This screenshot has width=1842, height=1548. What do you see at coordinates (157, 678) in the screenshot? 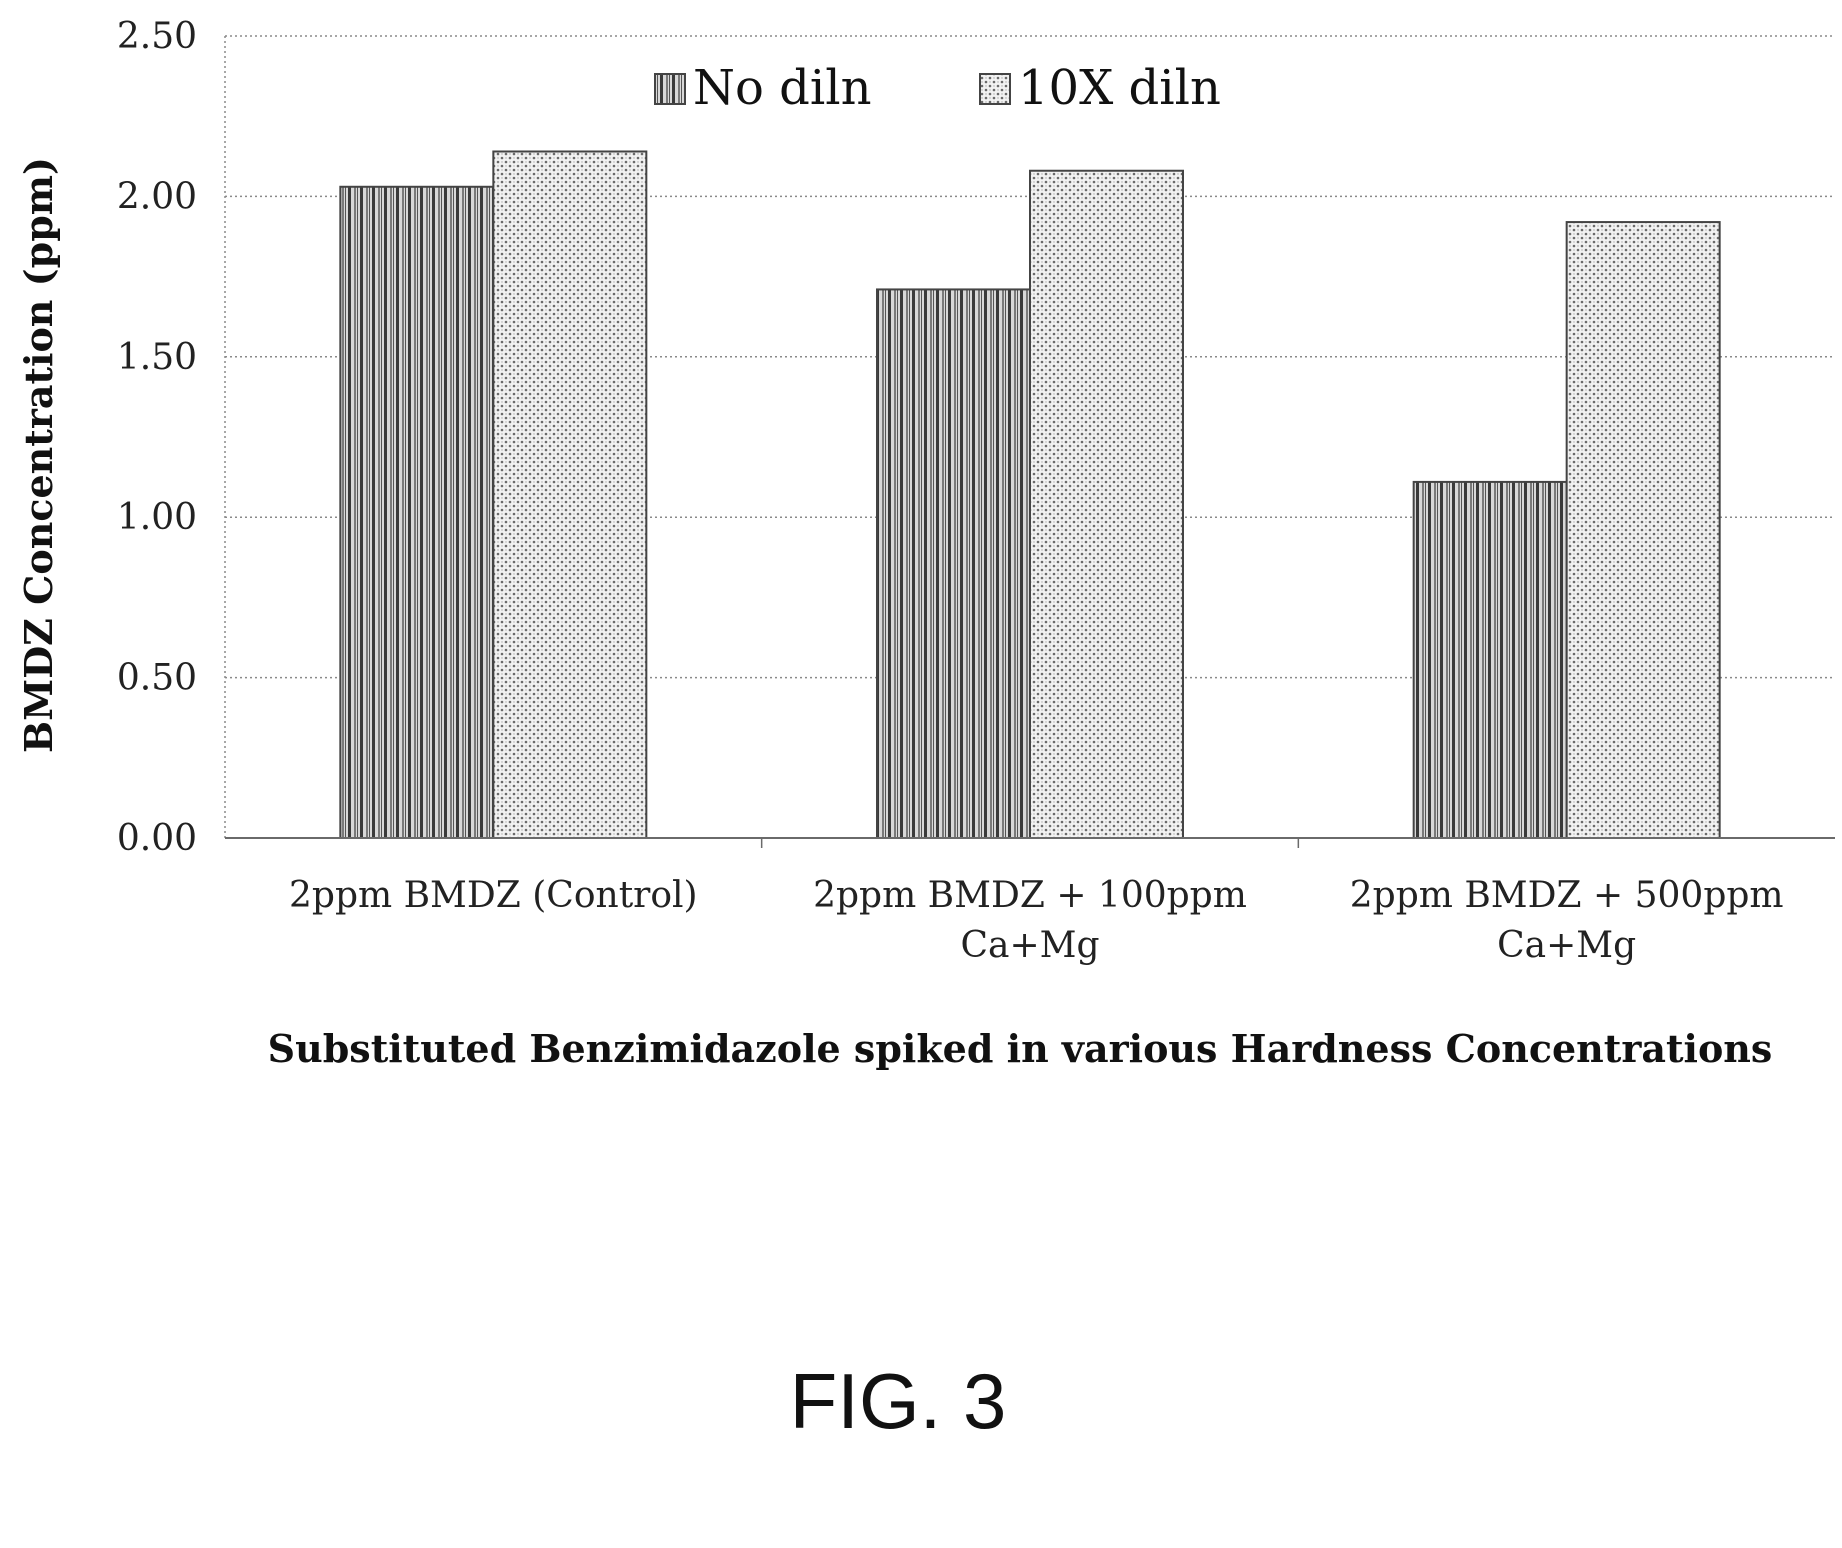
I see `y-tick-label: 0.50` at bounding box center [157, 678].